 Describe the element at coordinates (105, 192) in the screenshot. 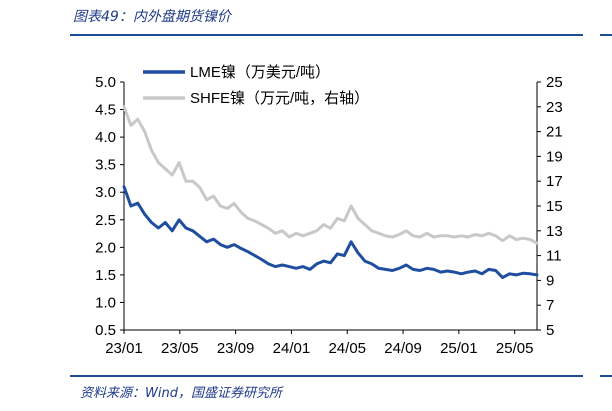

I see `left-tick-label: 3.0` at that location.